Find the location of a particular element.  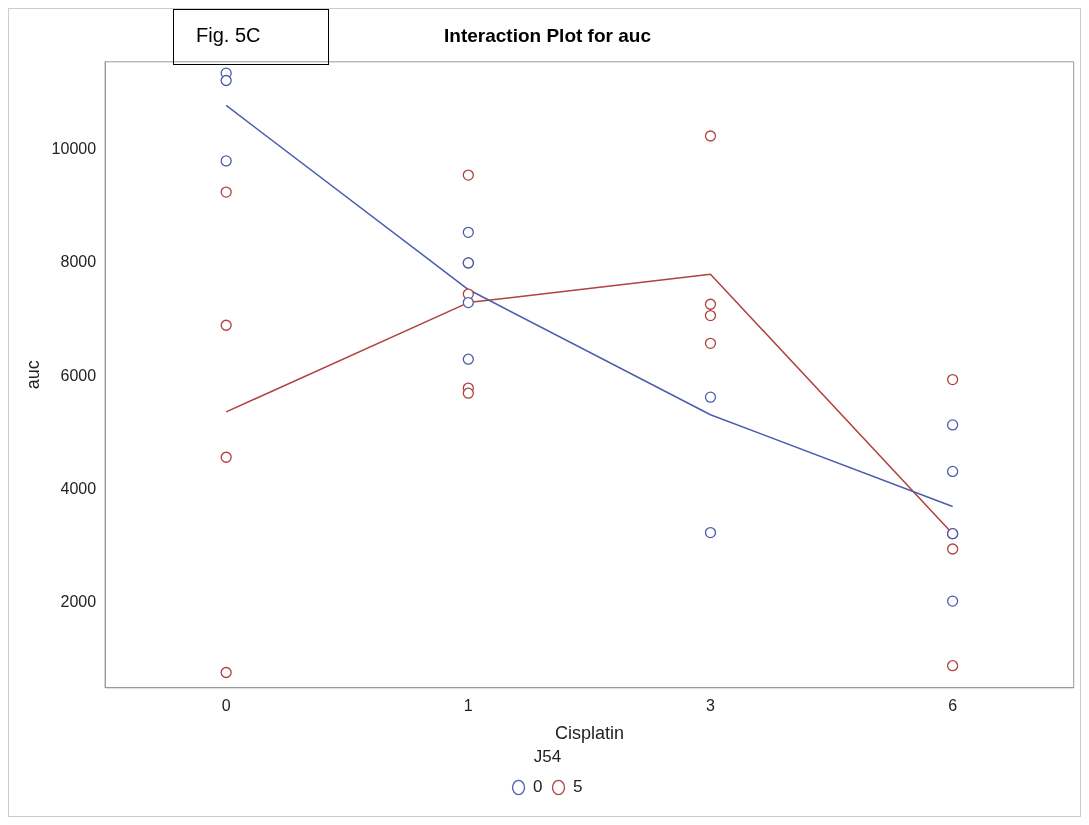

y-tick-label: 2000 is located at coordinates (78, 602).